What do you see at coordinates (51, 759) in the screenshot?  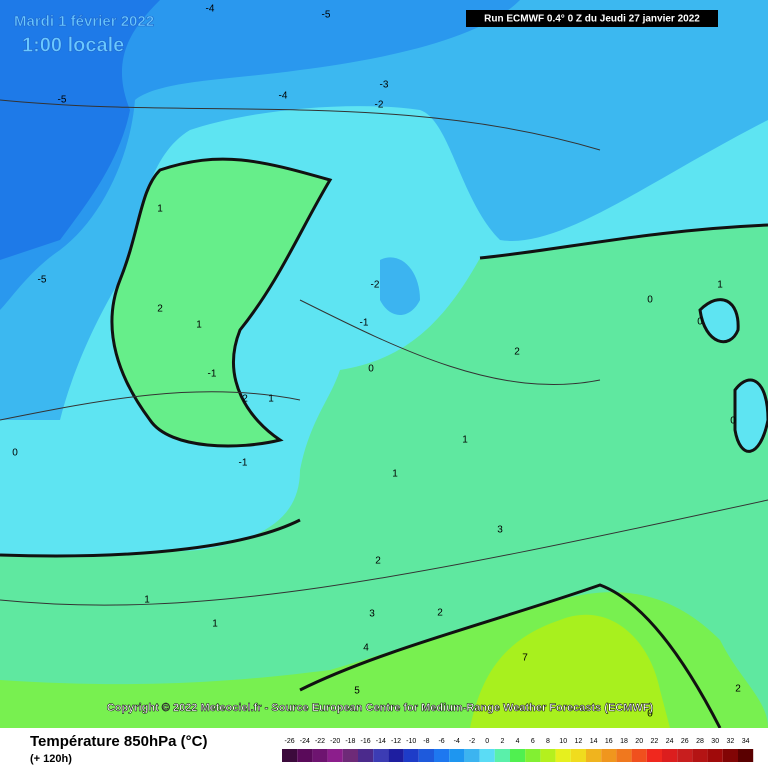 I see `lead-time: (+ 120h)` at bounding box center [51, 759].